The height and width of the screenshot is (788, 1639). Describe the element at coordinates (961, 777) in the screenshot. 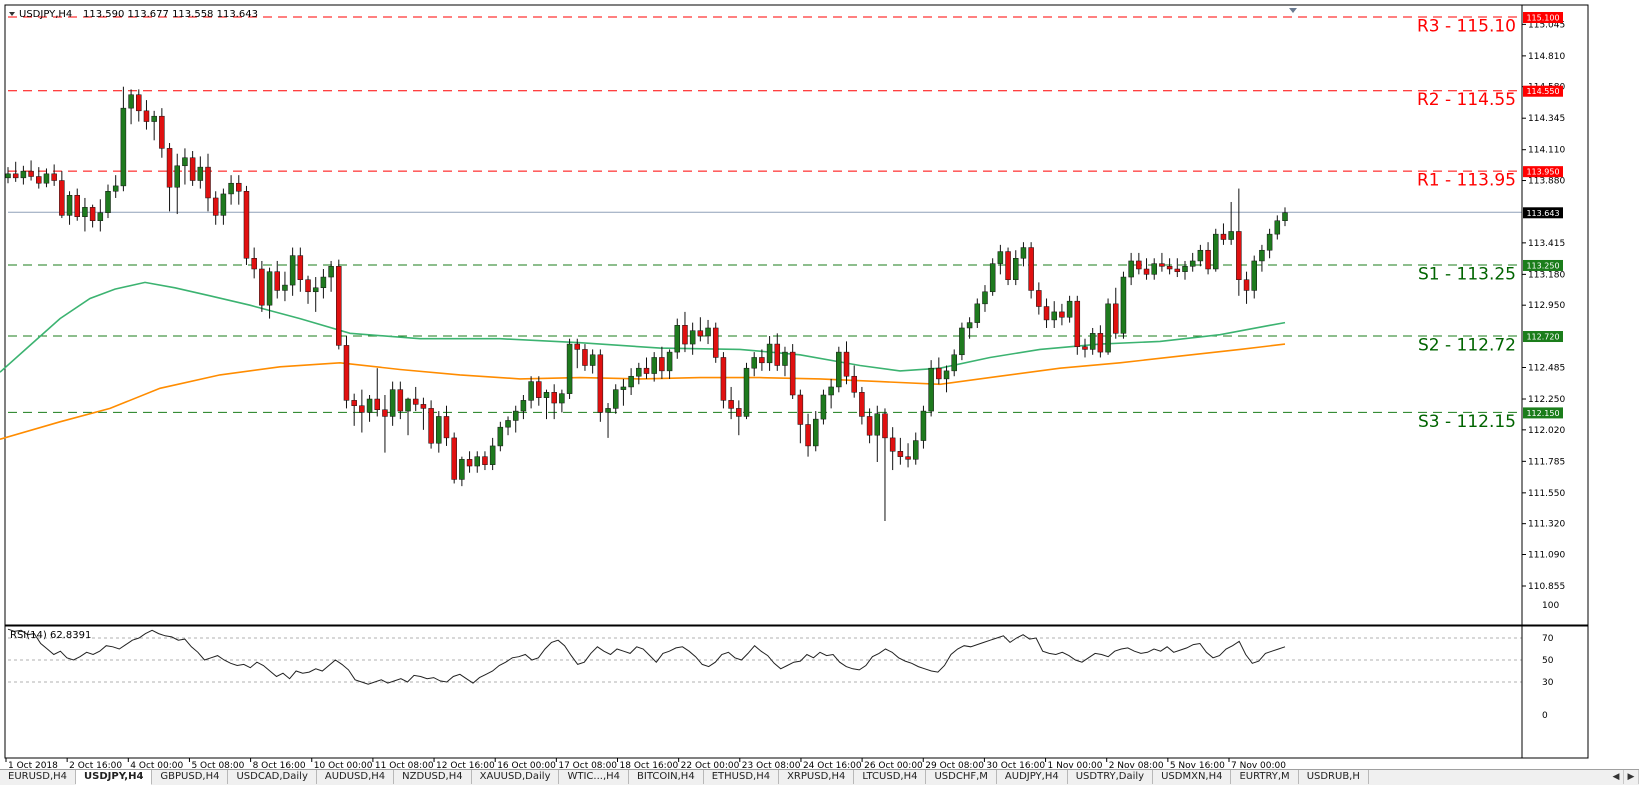

I see `chart-tab: USDCHF,M` at that location.